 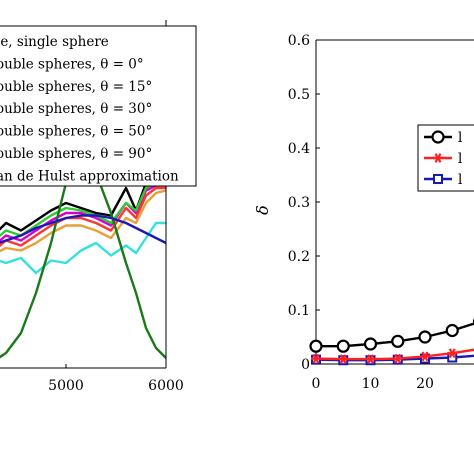 What do you see at coordinates (54, 42) in the screenshot?
I see `left-legend-label-0: ie, single sphere` at bounding box center [54, 42].